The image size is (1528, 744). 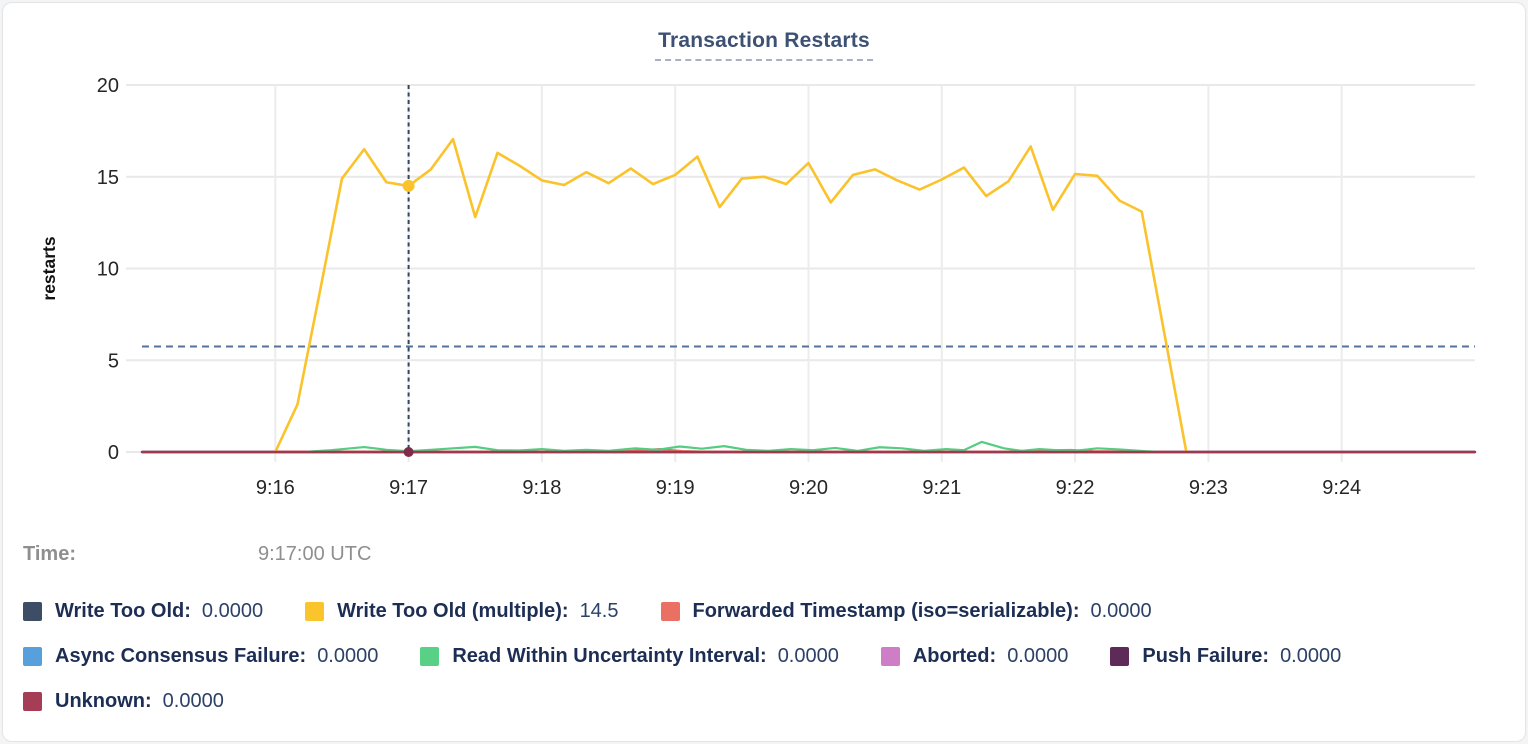 I want to click on svg-text: 5, so click(x=113, y=361).